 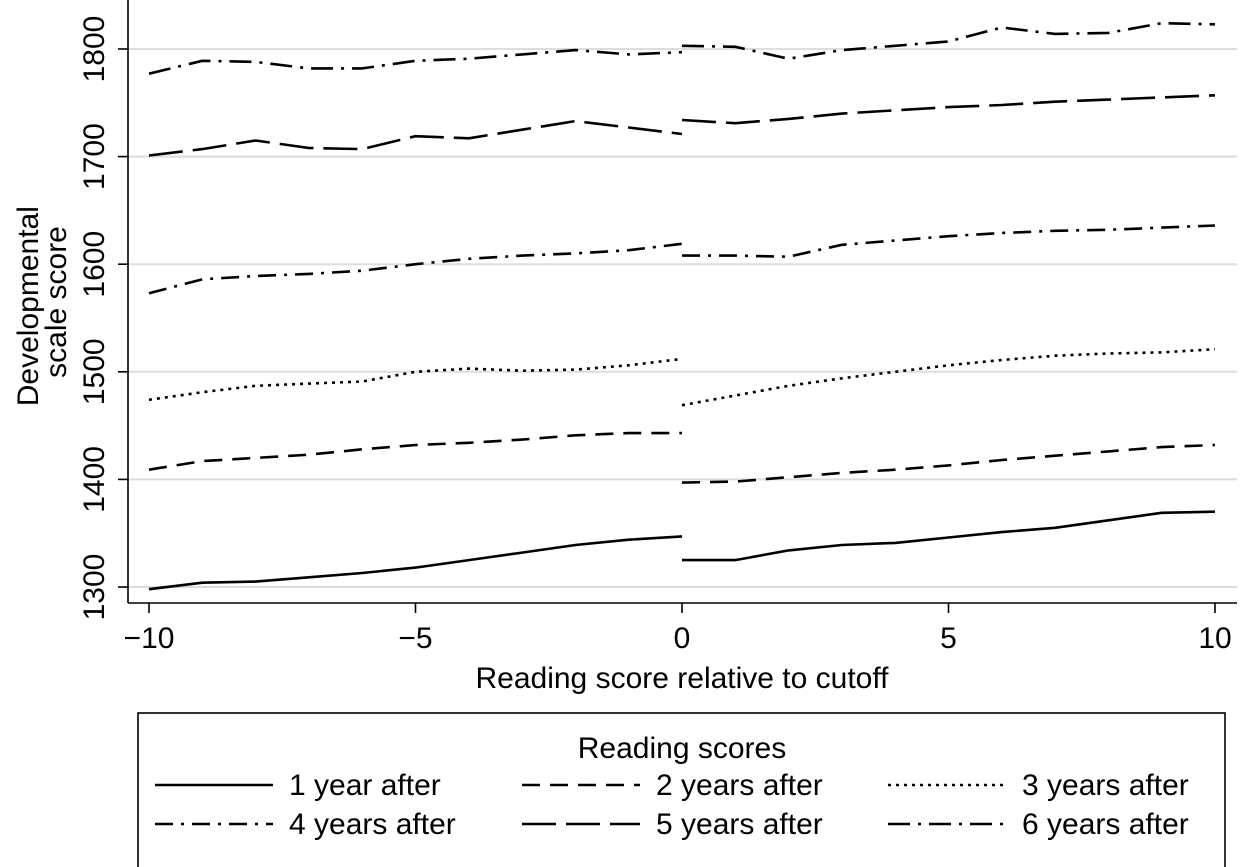 What do you see at coordinates (948, 41) in the screenshot?
I see `series-6-right-line` at bounding box center [948, 41].